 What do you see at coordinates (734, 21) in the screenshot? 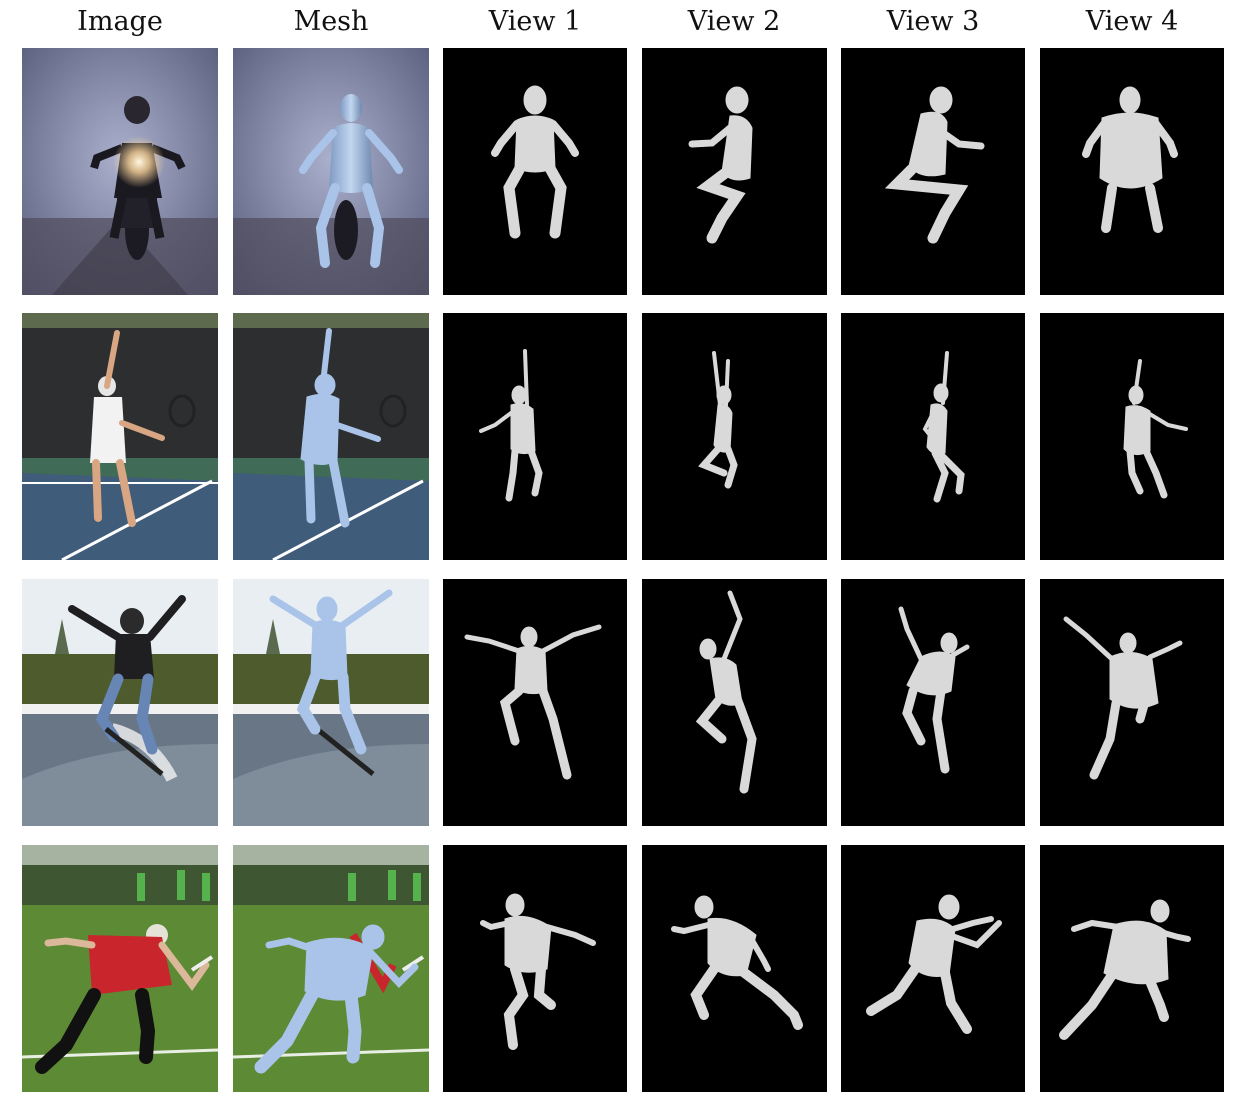
I see `column-header-view-2: View 2` at bounding box center [734, 21].